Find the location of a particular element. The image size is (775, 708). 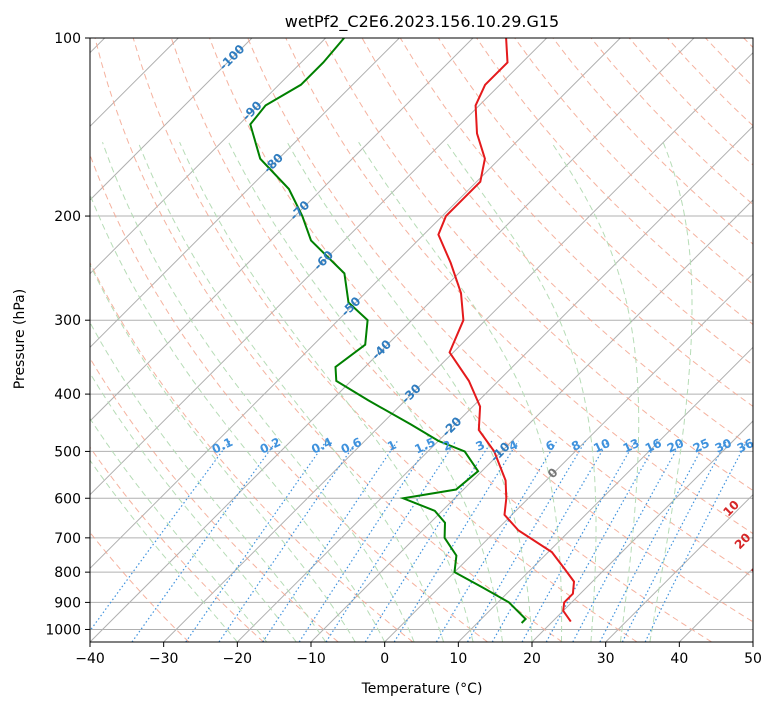

dry-adiabat-label: 10 is located at coordinates (731, 509).